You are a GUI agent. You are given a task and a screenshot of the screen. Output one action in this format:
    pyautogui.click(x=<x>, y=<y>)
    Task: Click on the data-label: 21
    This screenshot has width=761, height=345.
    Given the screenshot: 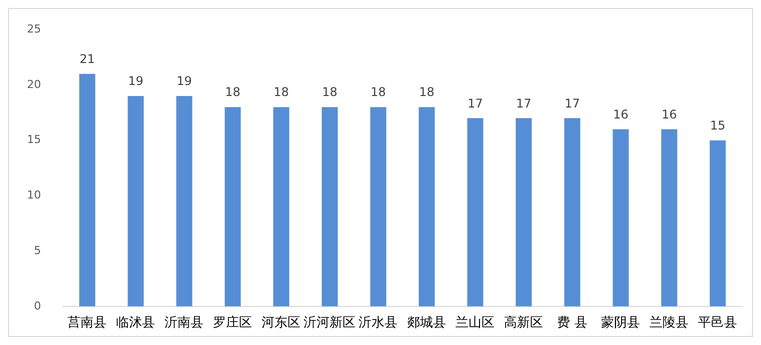 What is the action you would take?
    pyautogui.click(x=87, y=59)
    